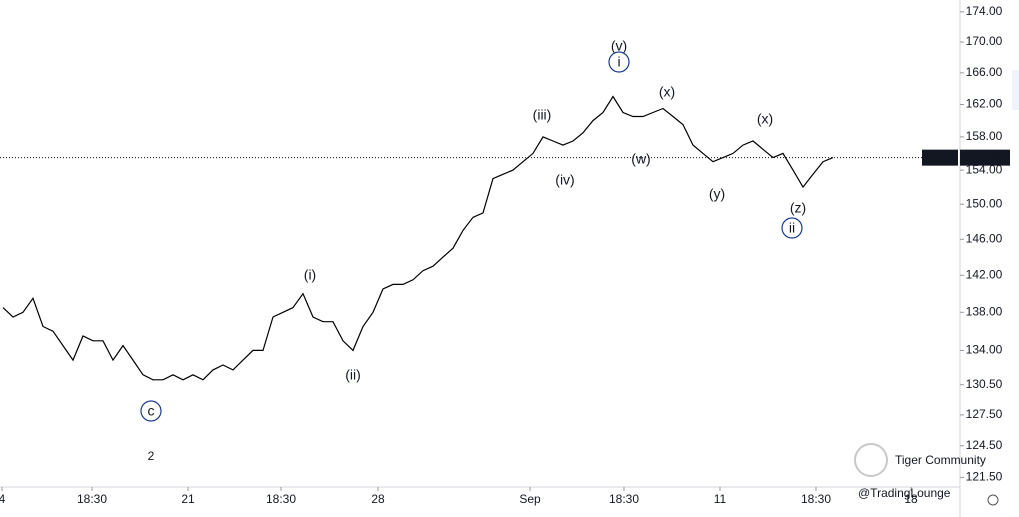 This screenshot has height=517, width=1019. I want to click on y-tick-label: 121.50, so click(984, 477).